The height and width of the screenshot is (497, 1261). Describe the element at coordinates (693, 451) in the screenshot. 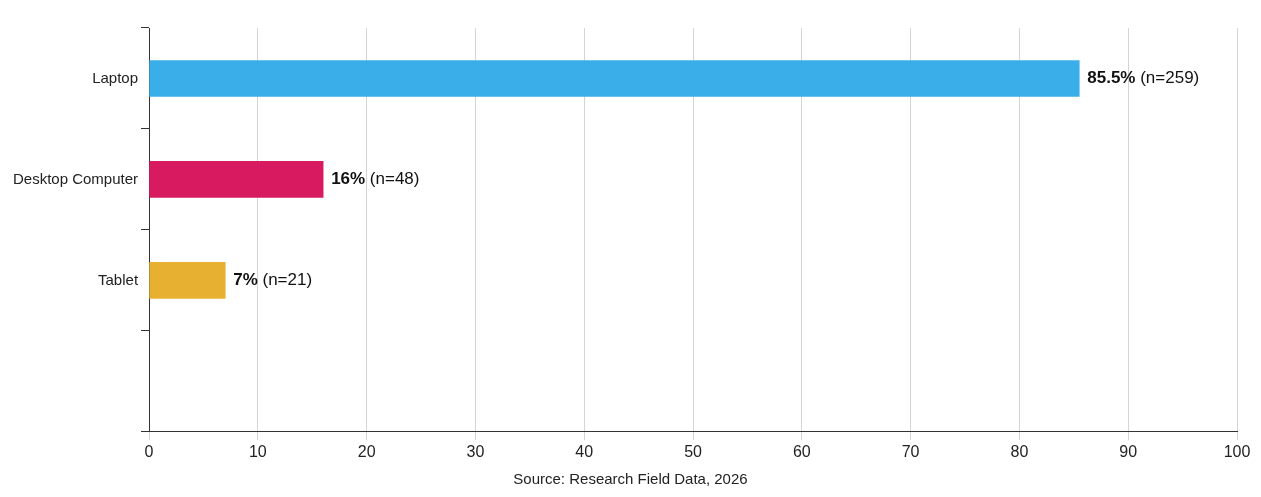

I see `x-tick-label: 50` at that location.